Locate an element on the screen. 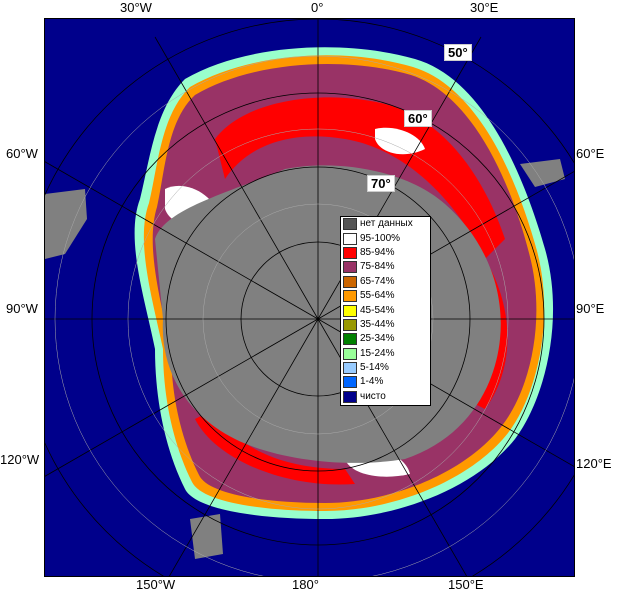  legend-row: чисто is located at coordinates (385, 397).